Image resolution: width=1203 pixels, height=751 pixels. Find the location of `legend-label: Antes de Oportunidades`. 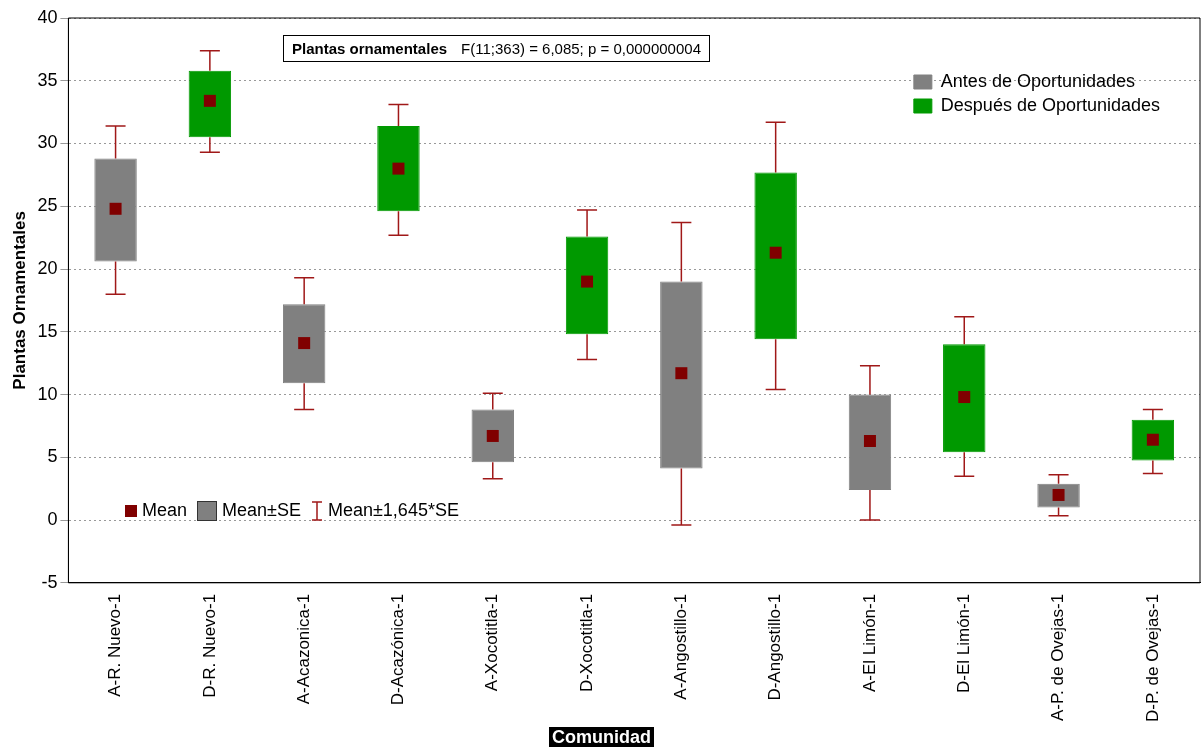

legend-label: Antes de Oportunidades is located at coordinates (1037, 80).